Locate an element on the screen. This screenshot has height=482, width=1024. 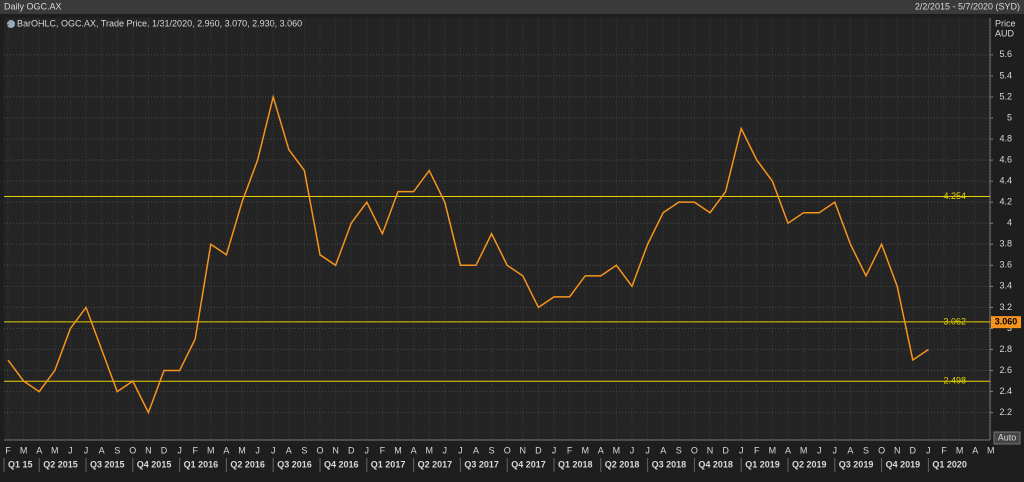
y-tick-label: 3.2 is located at coordinates (1005, 307).